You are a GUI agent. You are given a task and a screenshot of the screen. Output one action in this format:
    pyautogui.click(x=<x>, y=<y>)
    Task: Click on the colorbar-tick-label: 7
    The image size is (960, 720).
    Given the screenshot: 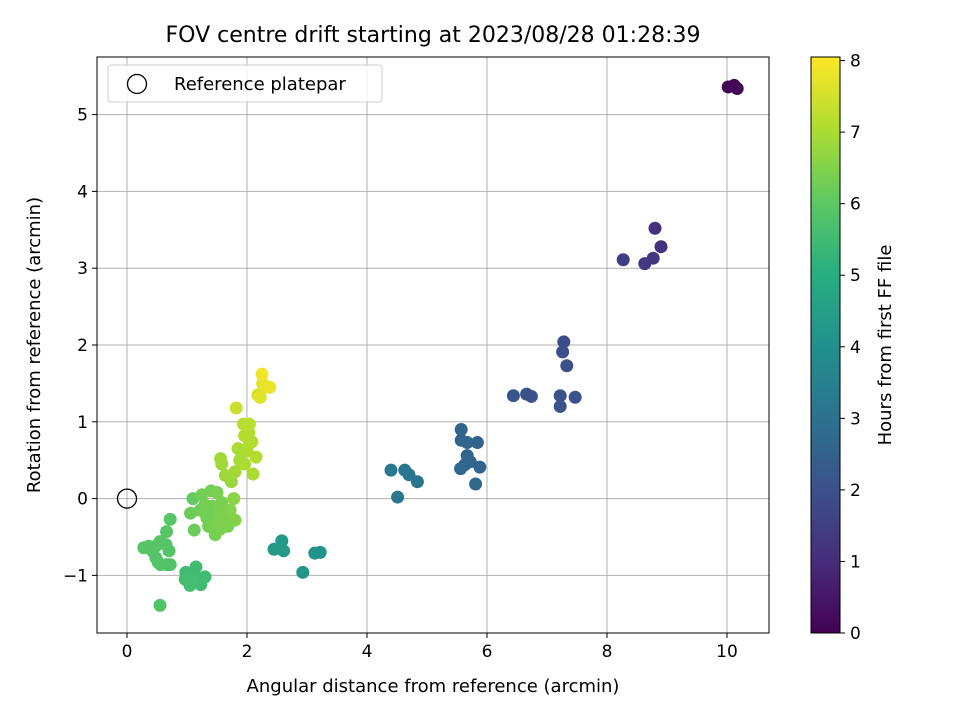 What is the action you would take?
    pyautogui.click(x=855, y=133)
    